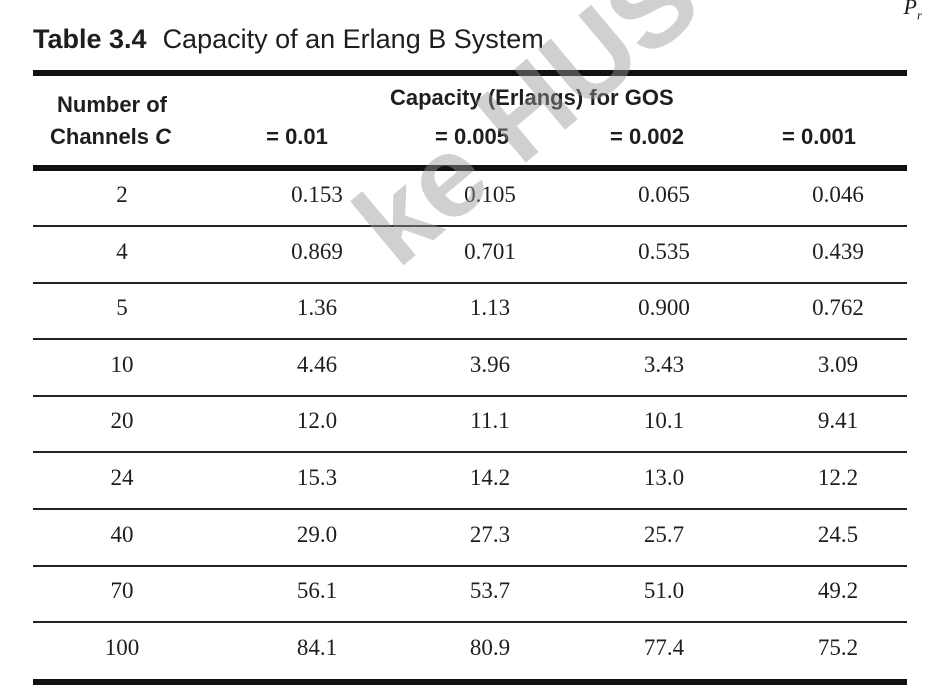 This screenshot has height=700, width=936. Describe the element at coordinates (819, 137) in the screenshot. I see `col-header: = 0.001` at that location.